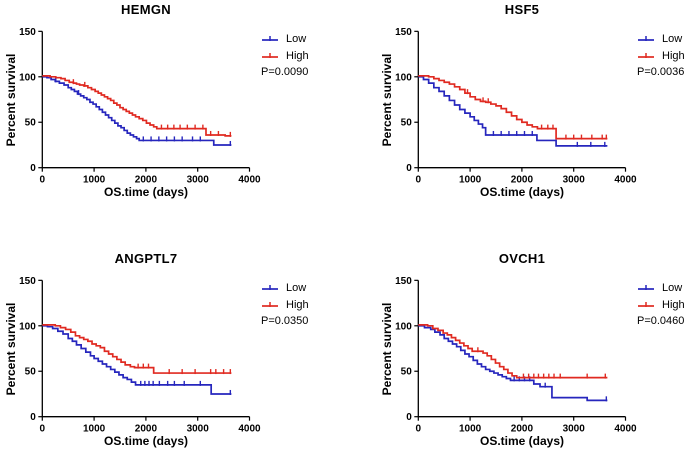 The image size is (692, 458). I want to click on legend: Low High P=0.0350, so click(285, 303).